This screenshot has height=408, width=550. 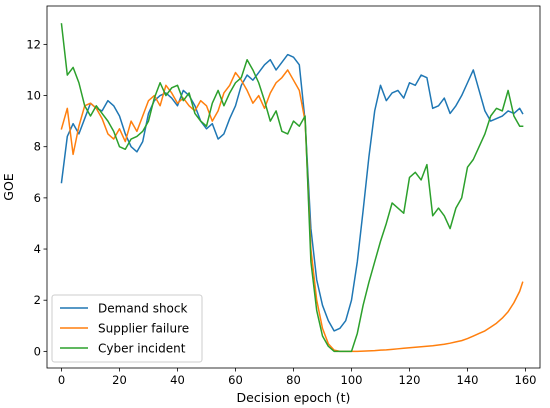 What do you see at coordinates (143, 309) in the screenshot?
I see `legend-label-demand-shock: Demand shock` at bounding box center [143, 309].